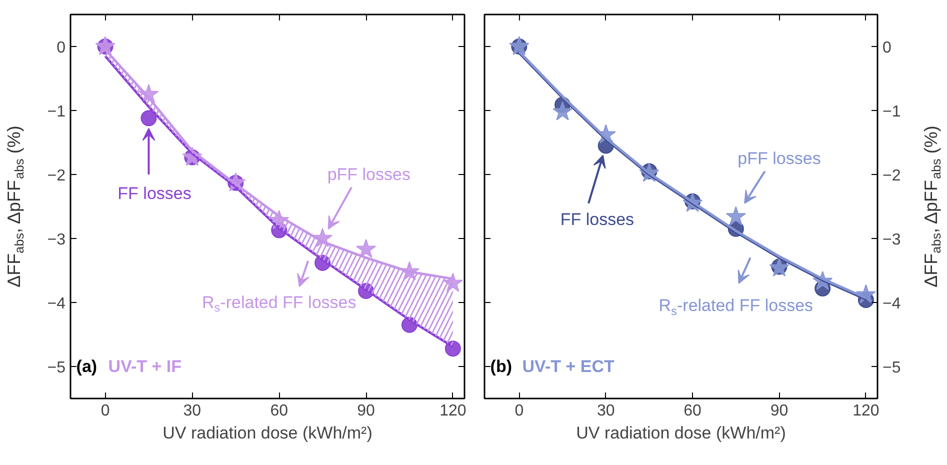  Describe the element at coordinates (145, 366) in the screenshot. I see `text: UV-T + IF` at that location.